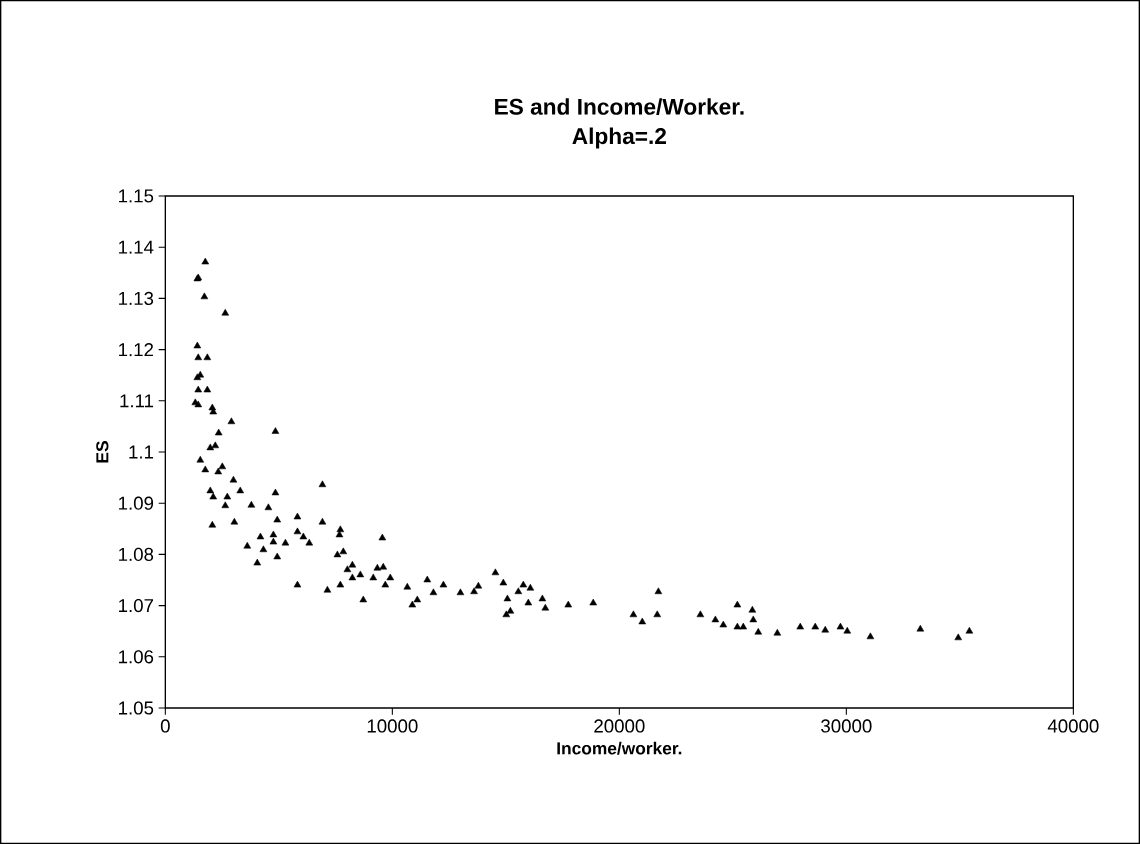  I want to click on y-tick-label: 1.09, so click(136, 503).